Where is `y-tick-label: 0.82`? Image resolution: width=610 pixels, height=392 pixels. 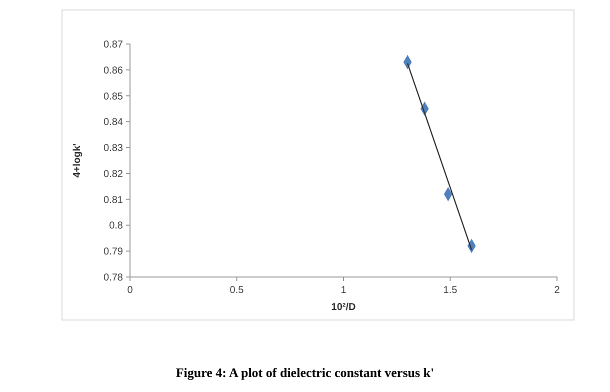
y-tick-label: 0.82 is located at coordinates (114, 174).